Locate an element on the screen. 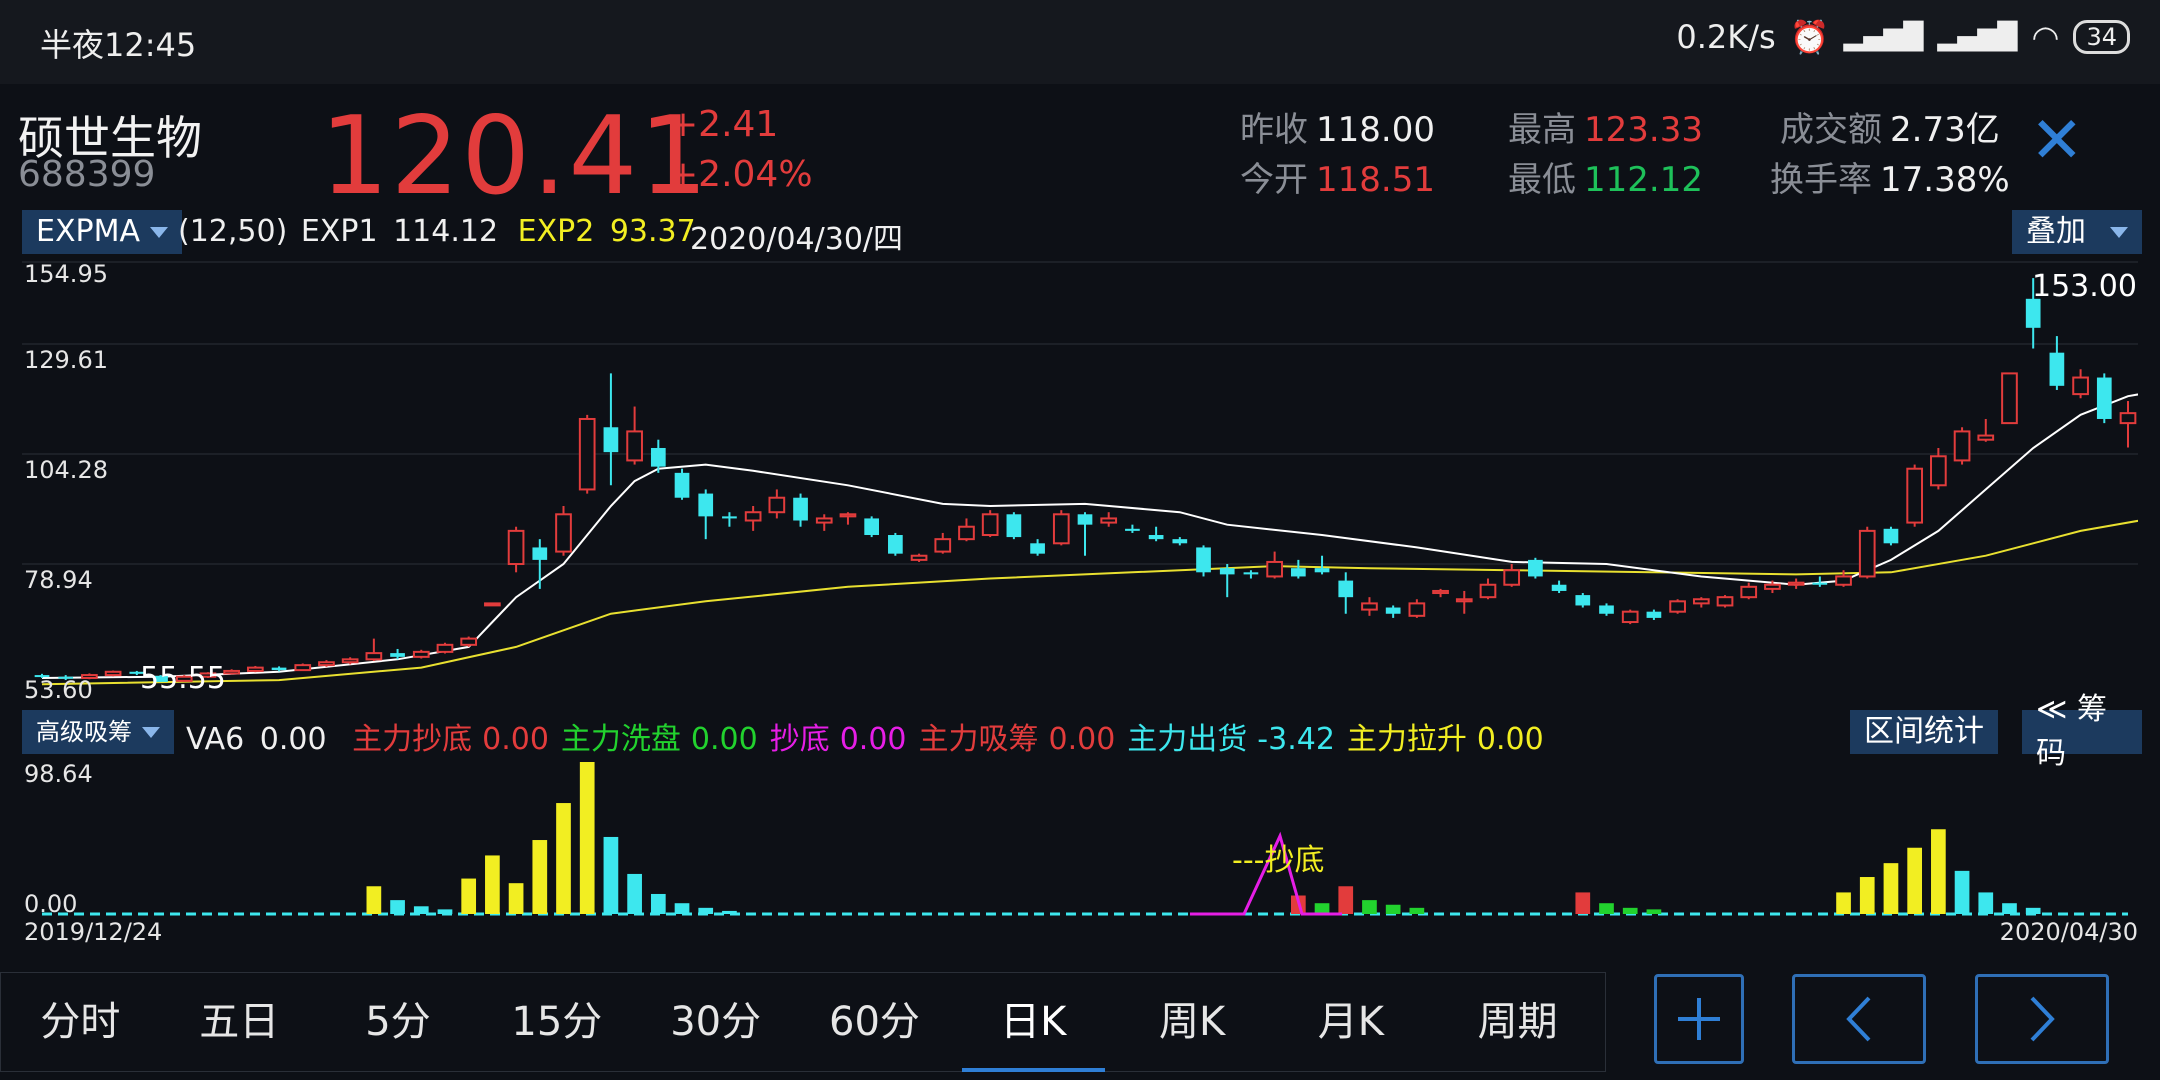 The image size is (2160, 1080). y-axis-bottom: 53.60 is located at coordinates (58, 689).